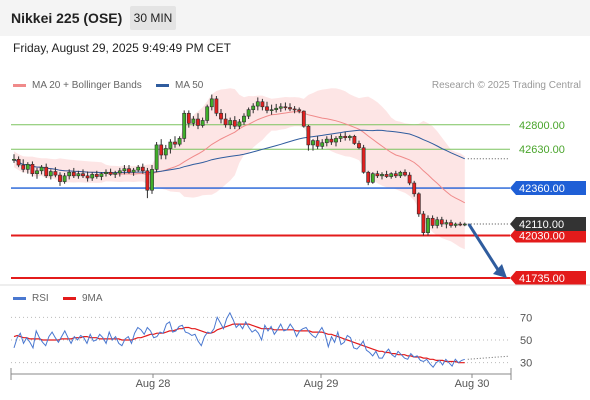  What do you see at coordinates (122, 48) in the screenshot?
I see `timestamp: Friday, August 29, 2025 9:49:49 PM CET` at bounding box center [122, 48].